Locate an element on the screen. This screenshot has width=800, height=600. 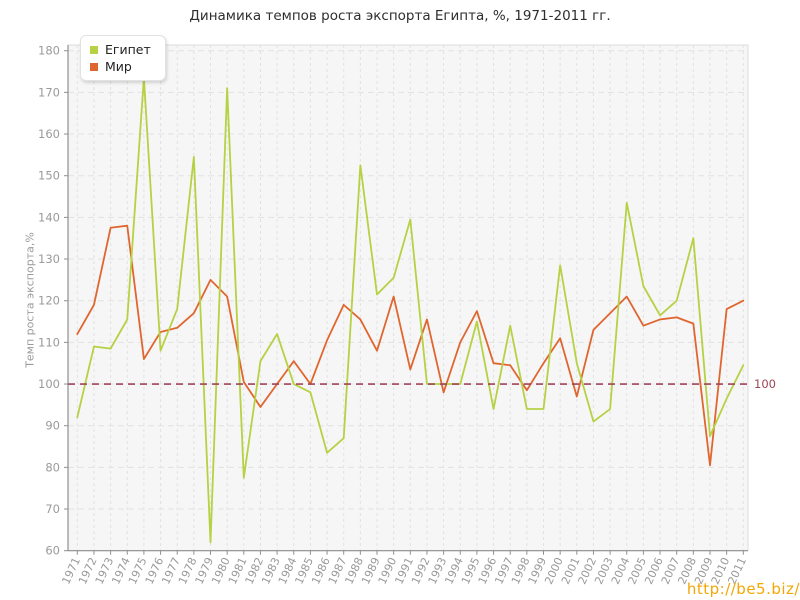
svg-text: 90 is located at coordinates (52, 426).